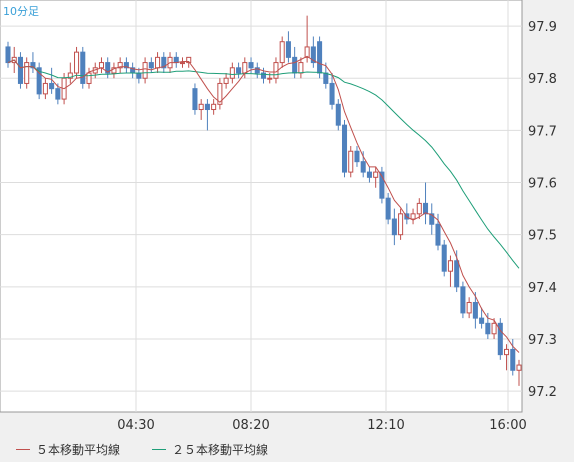 This screenshot has height=466, width=574. I want to click on chart-title: 10分足, so click(21, 11).